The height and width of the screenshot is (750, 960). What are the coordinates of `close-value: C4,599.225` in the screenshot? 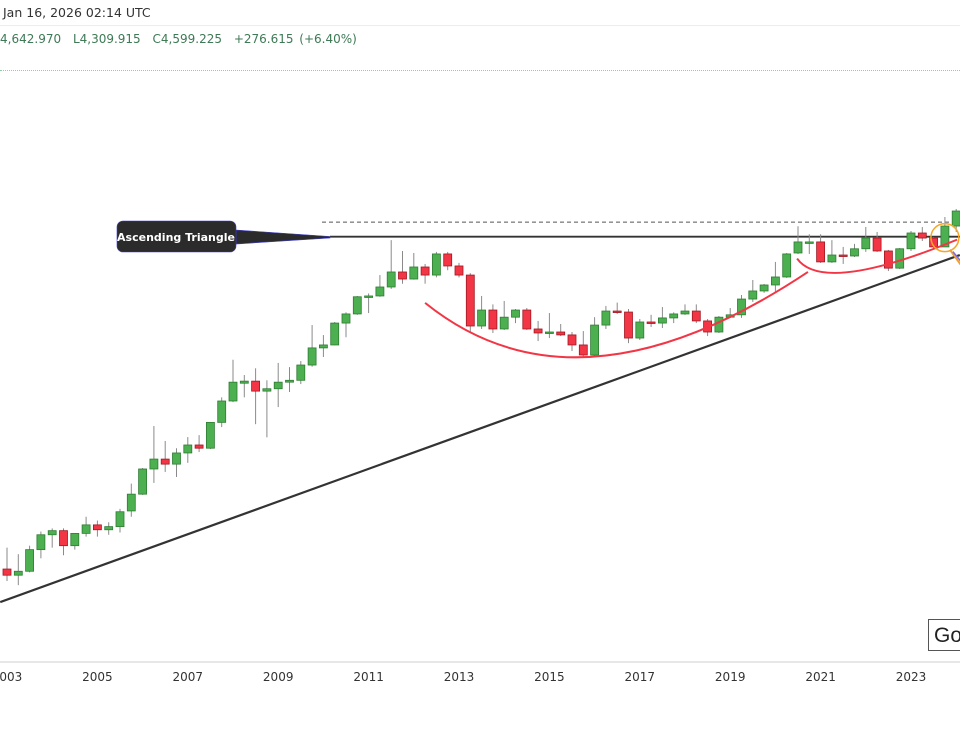 It's located at (187, 39).